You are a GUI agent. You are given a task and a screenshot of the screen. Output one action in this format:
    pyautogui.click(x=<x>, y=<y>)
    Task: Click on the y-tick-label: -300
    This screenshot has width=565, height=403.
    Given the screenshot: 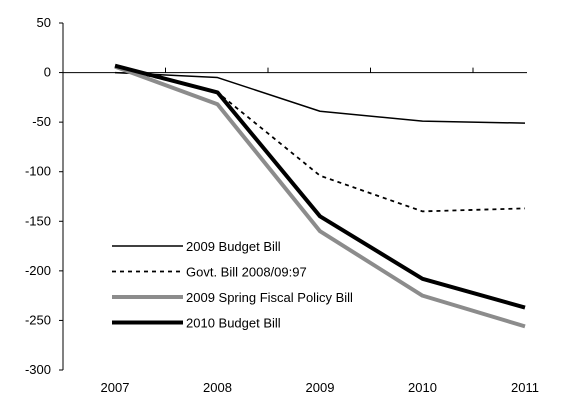 What is the action you would take?
    pyautogui.click(x=38, y=369)
    